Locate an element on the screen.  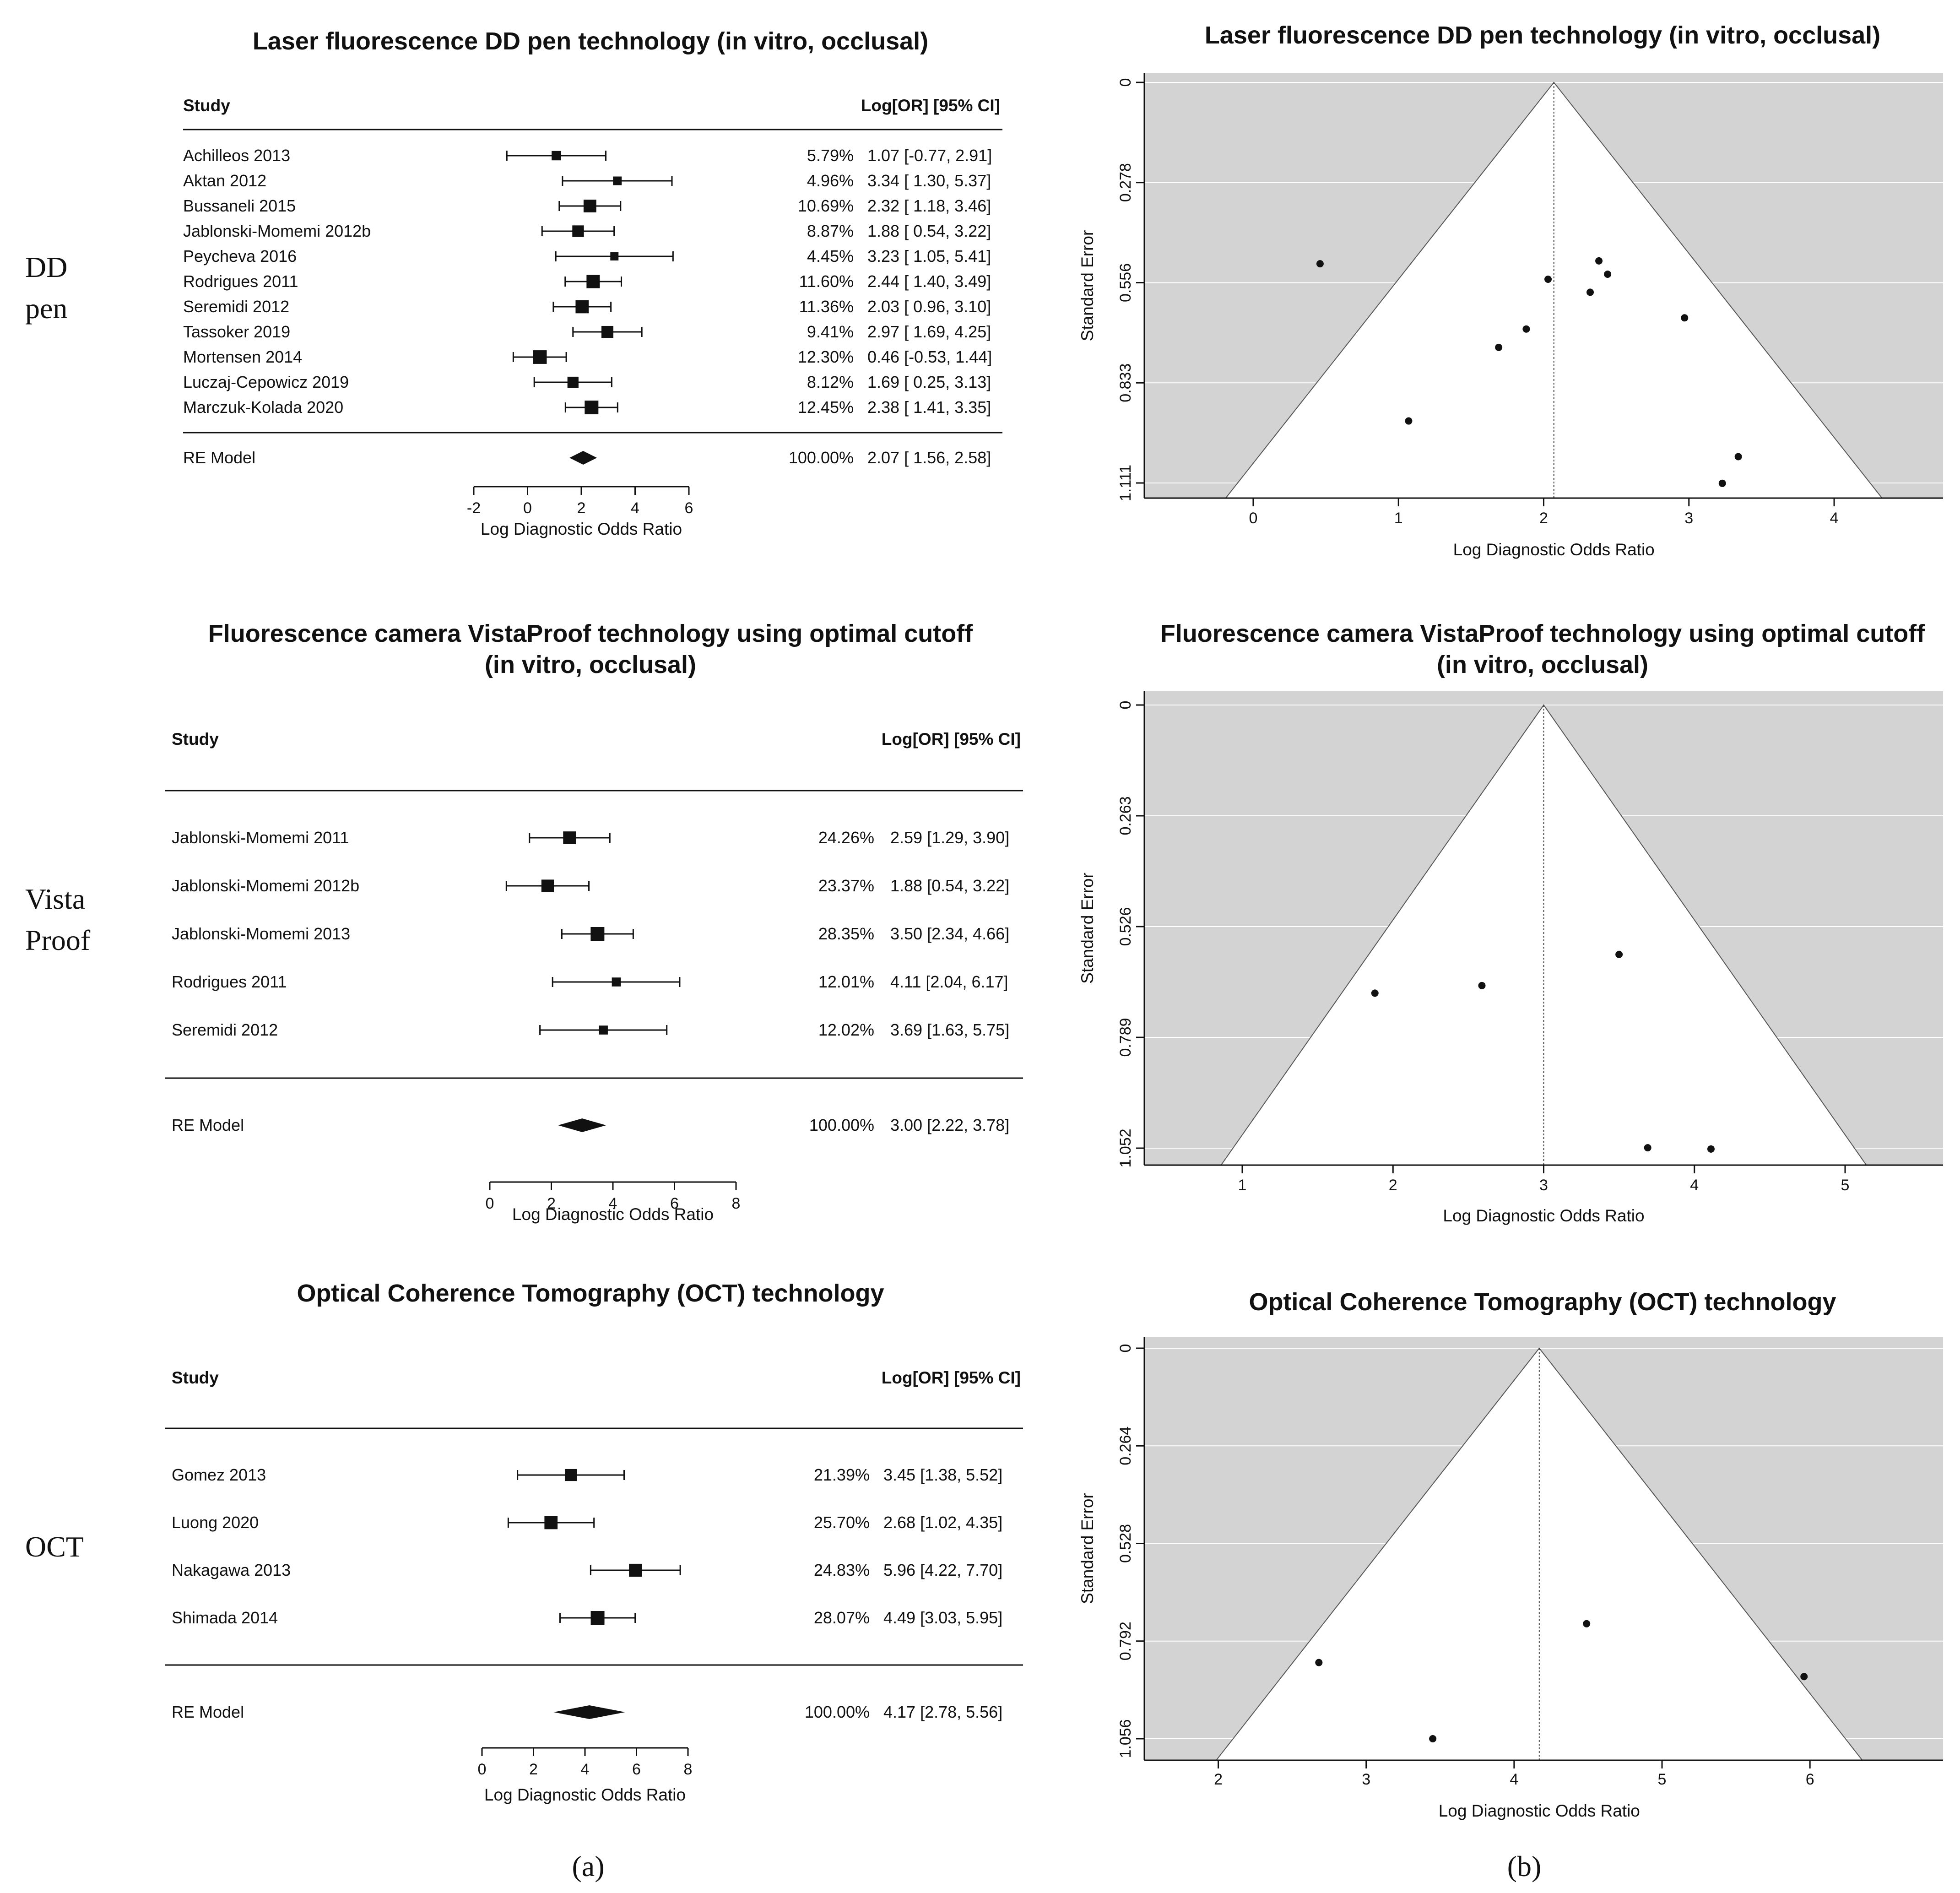
study-ci: 3.34 [ 1.30, 5.37] is located at coordinates (929, 180).